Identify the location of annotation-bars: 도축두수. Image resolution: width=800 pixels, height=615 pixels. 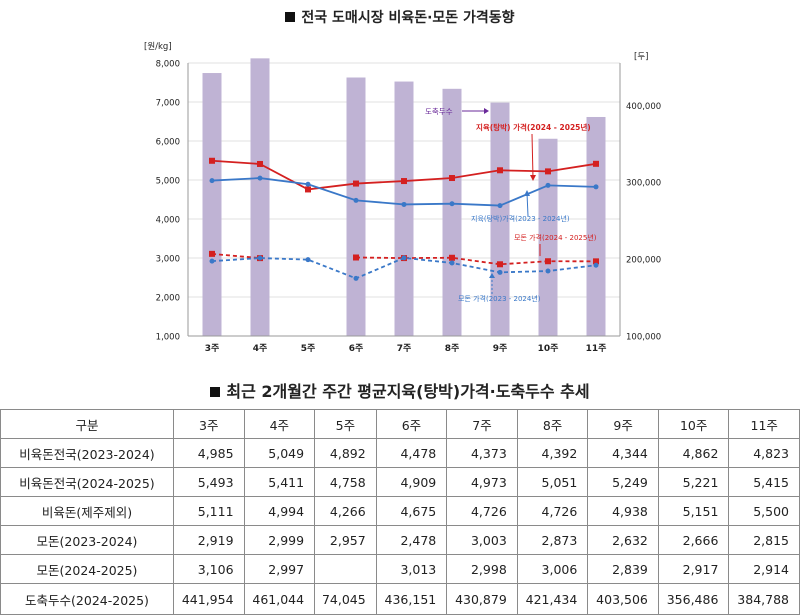
(439, 111).